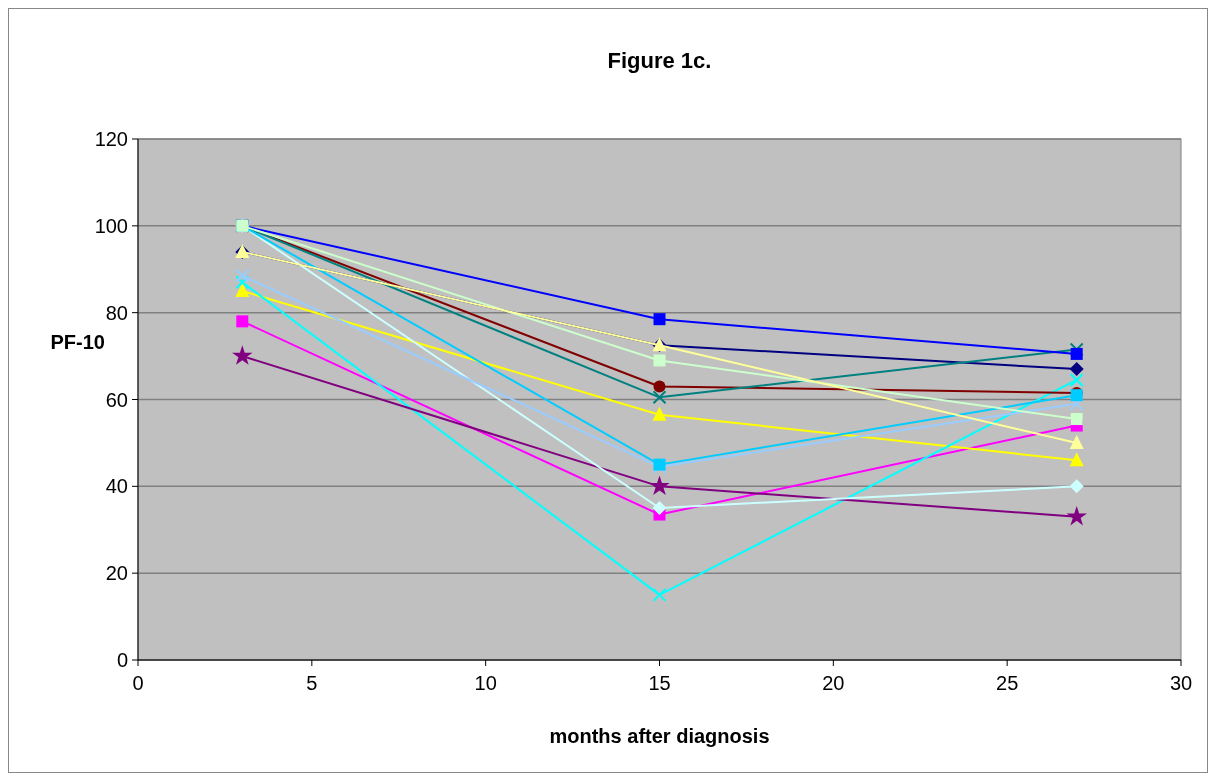 The width and height of the screenshot is (1214, 781). I want to click on x-tick-label: 10, so click(485, 683).